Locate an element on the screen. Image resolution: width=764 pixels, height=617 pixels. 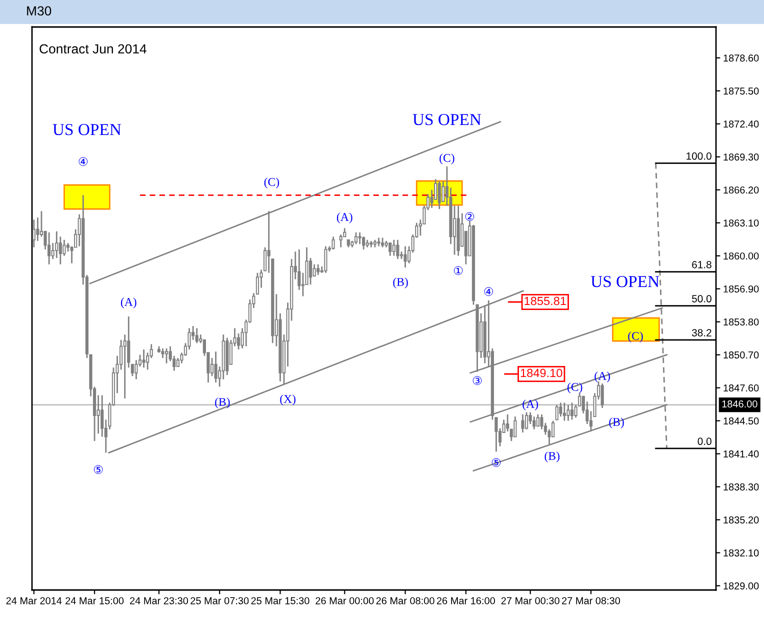
y-tick-label: 1832.10 is located at coordinates (741, 552).